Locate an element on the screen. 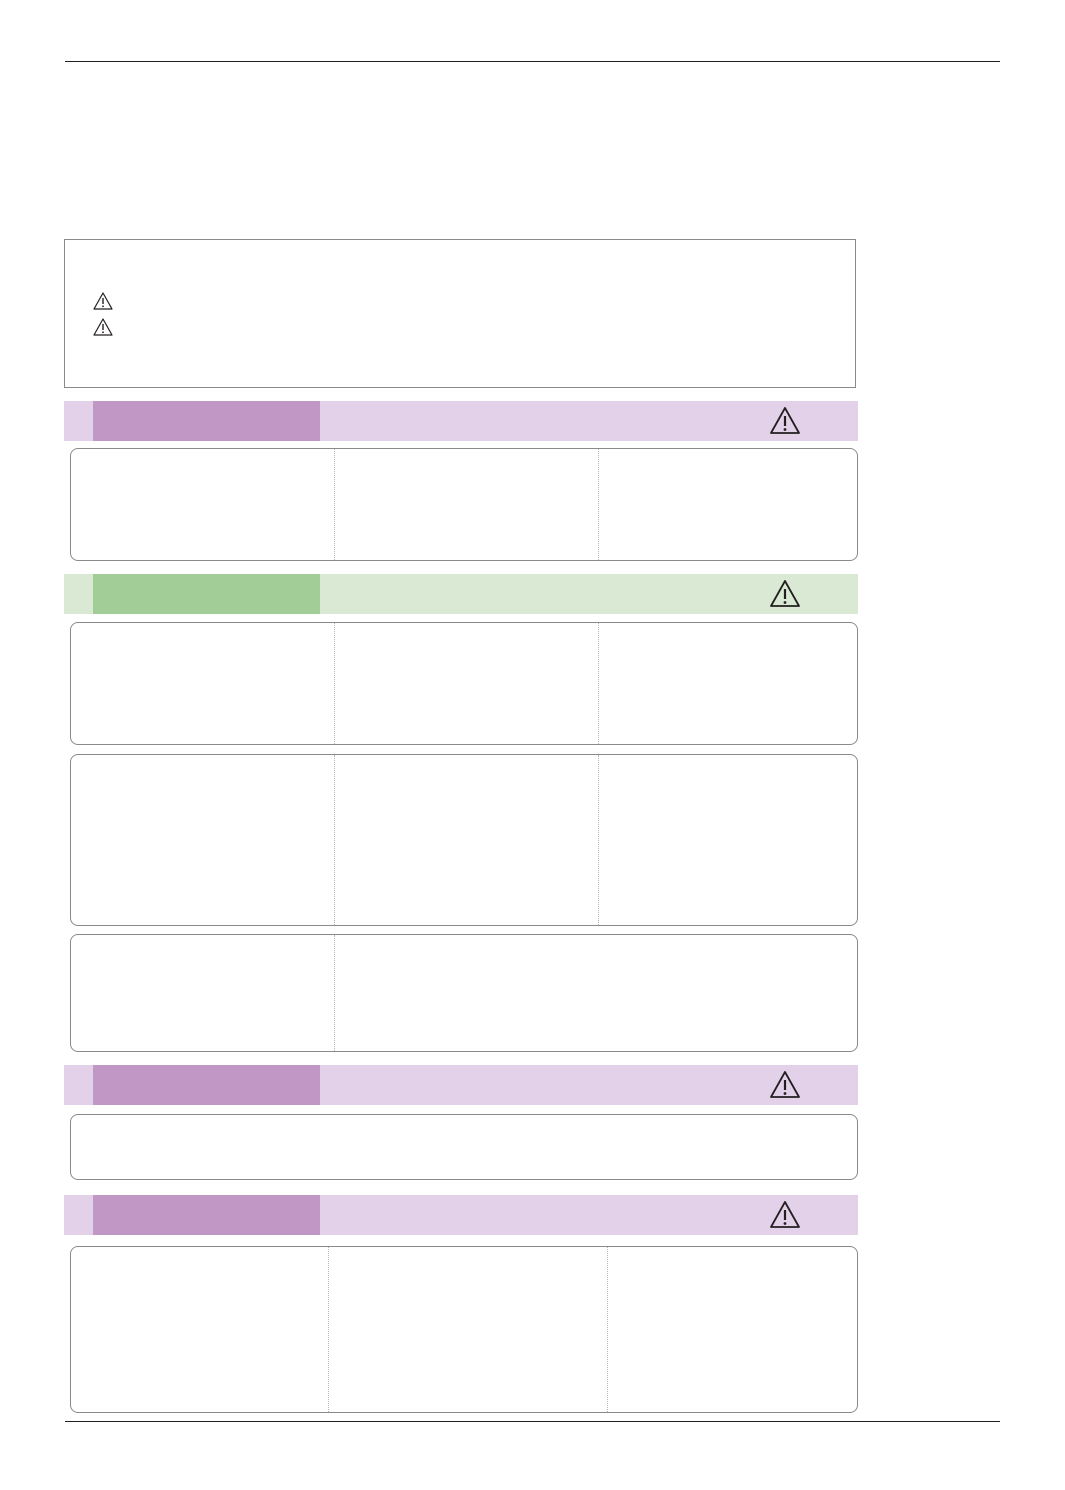 Image resolution: width=1065 pixels, height=1490 pixels. footer-rule is located at coordinates (532, 1421).